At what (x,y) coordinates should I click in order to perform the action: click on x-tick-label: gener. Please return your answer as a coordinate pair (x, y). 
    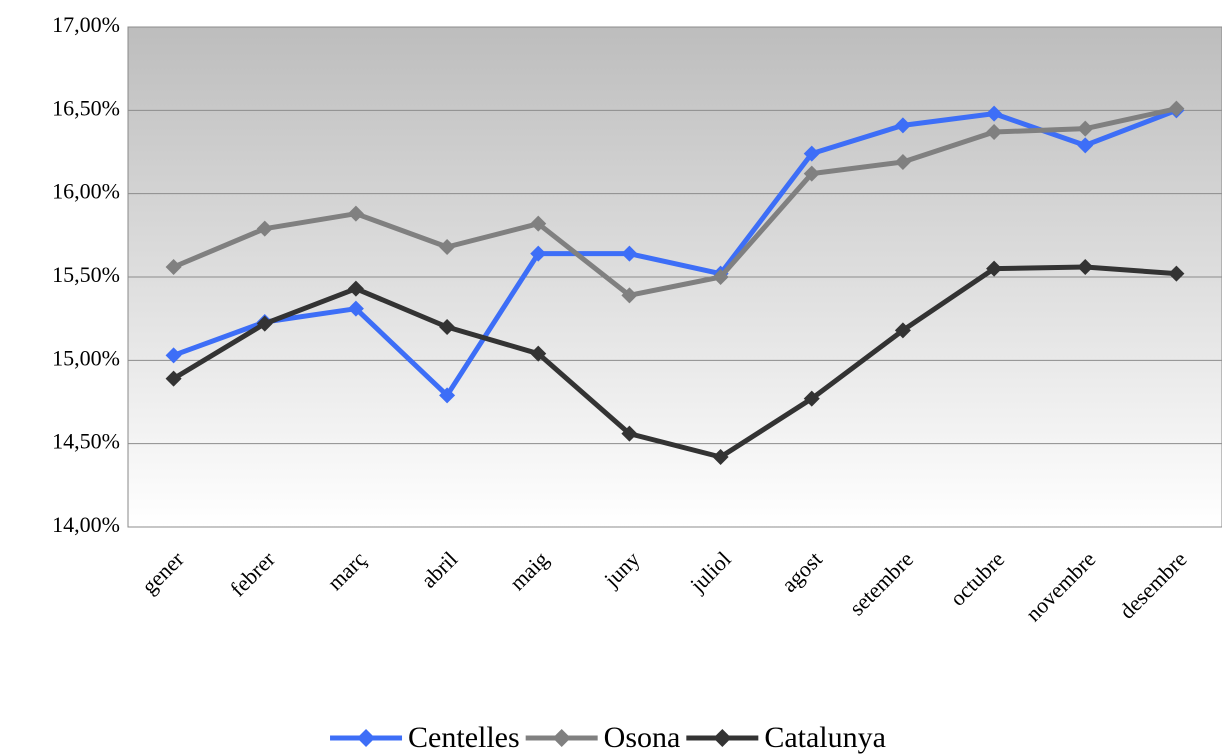
    Looking at the image, I should click on (162, 572).